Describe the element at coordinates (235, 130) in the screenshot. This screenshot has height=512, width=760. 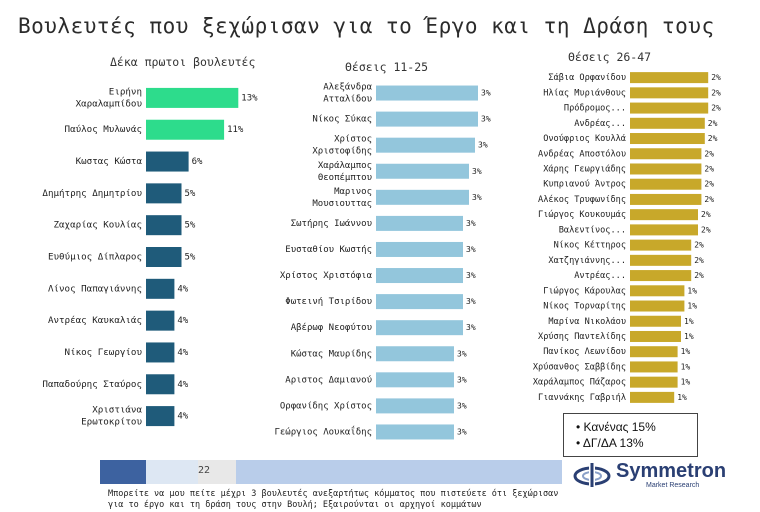
I see `data-label: 11%` at that location.